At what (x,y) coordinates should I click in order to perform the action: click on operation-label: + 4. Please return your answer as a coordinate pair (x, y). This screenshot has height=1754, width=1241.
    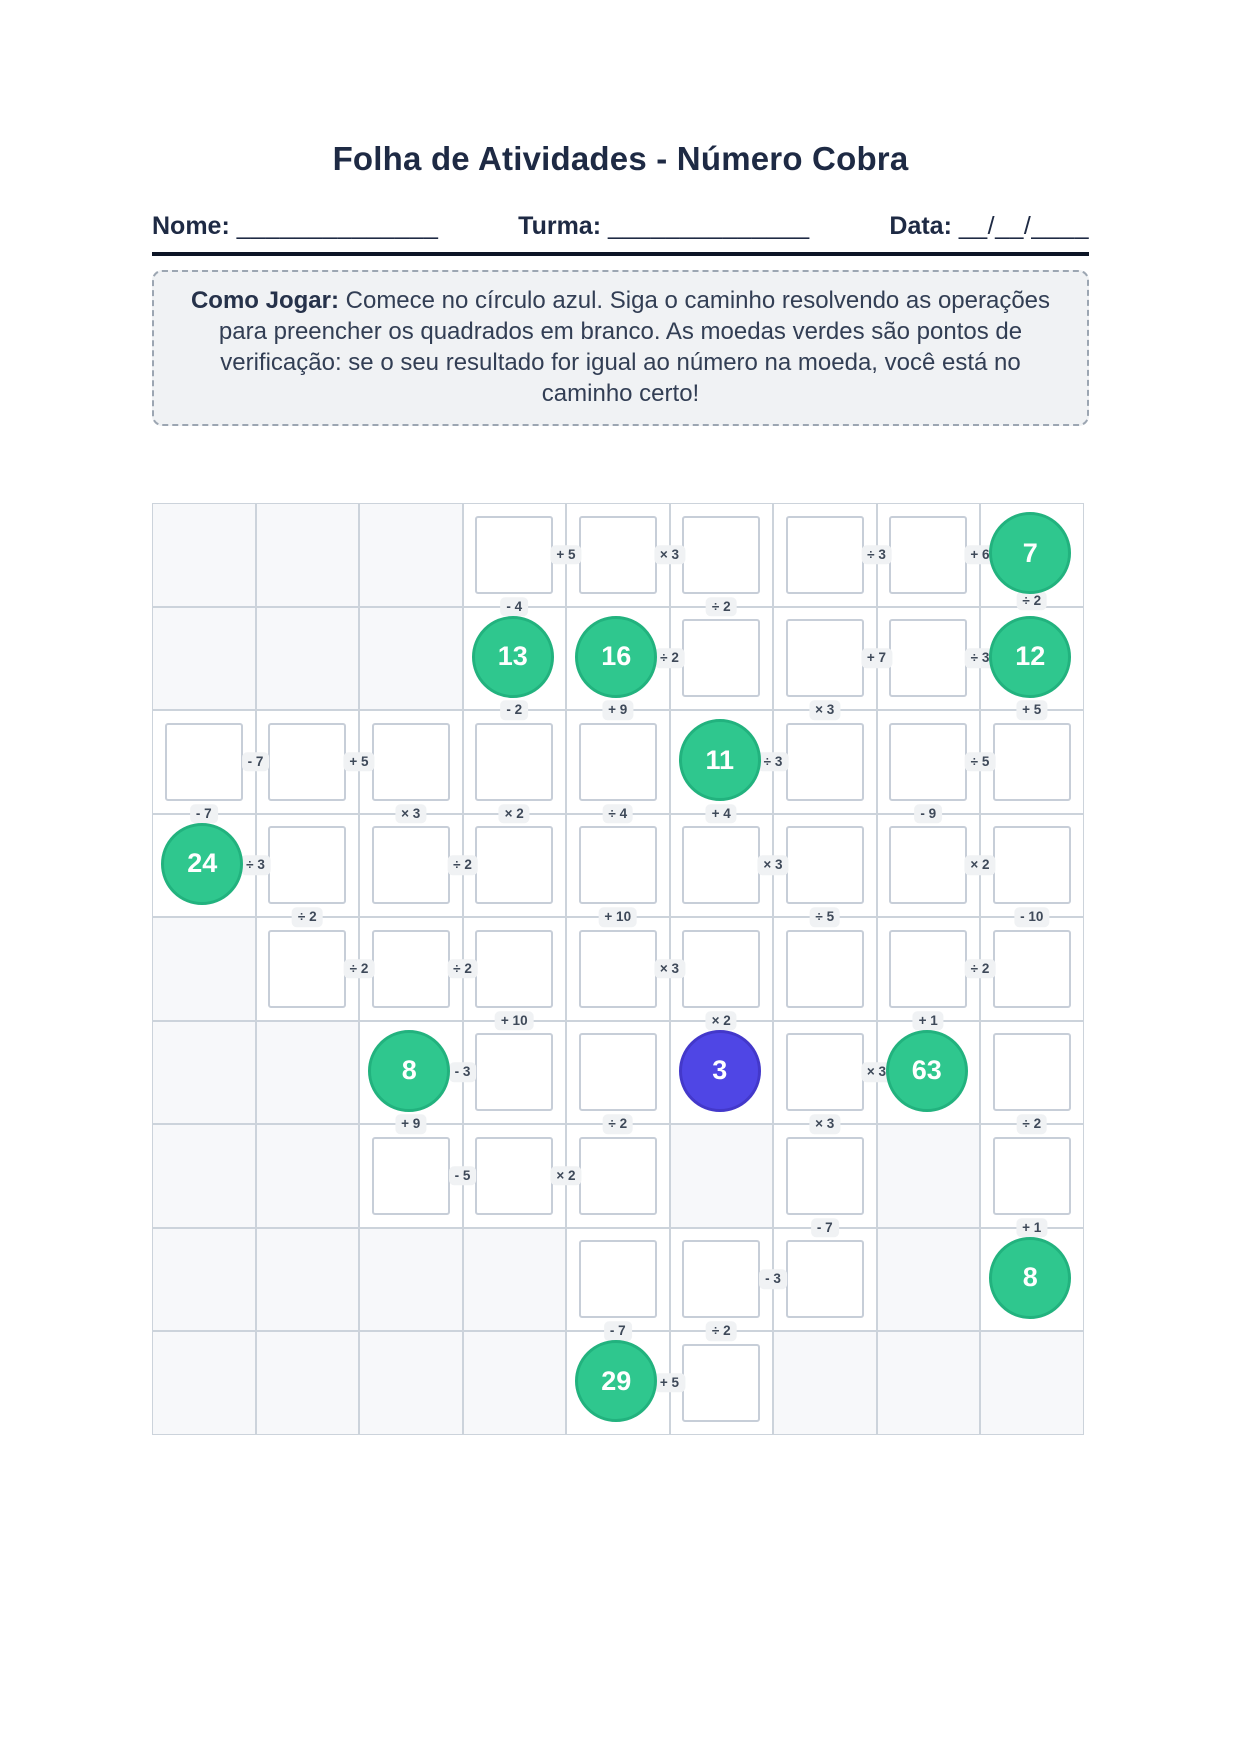
    Looking at the image, I should click on (721, 813).